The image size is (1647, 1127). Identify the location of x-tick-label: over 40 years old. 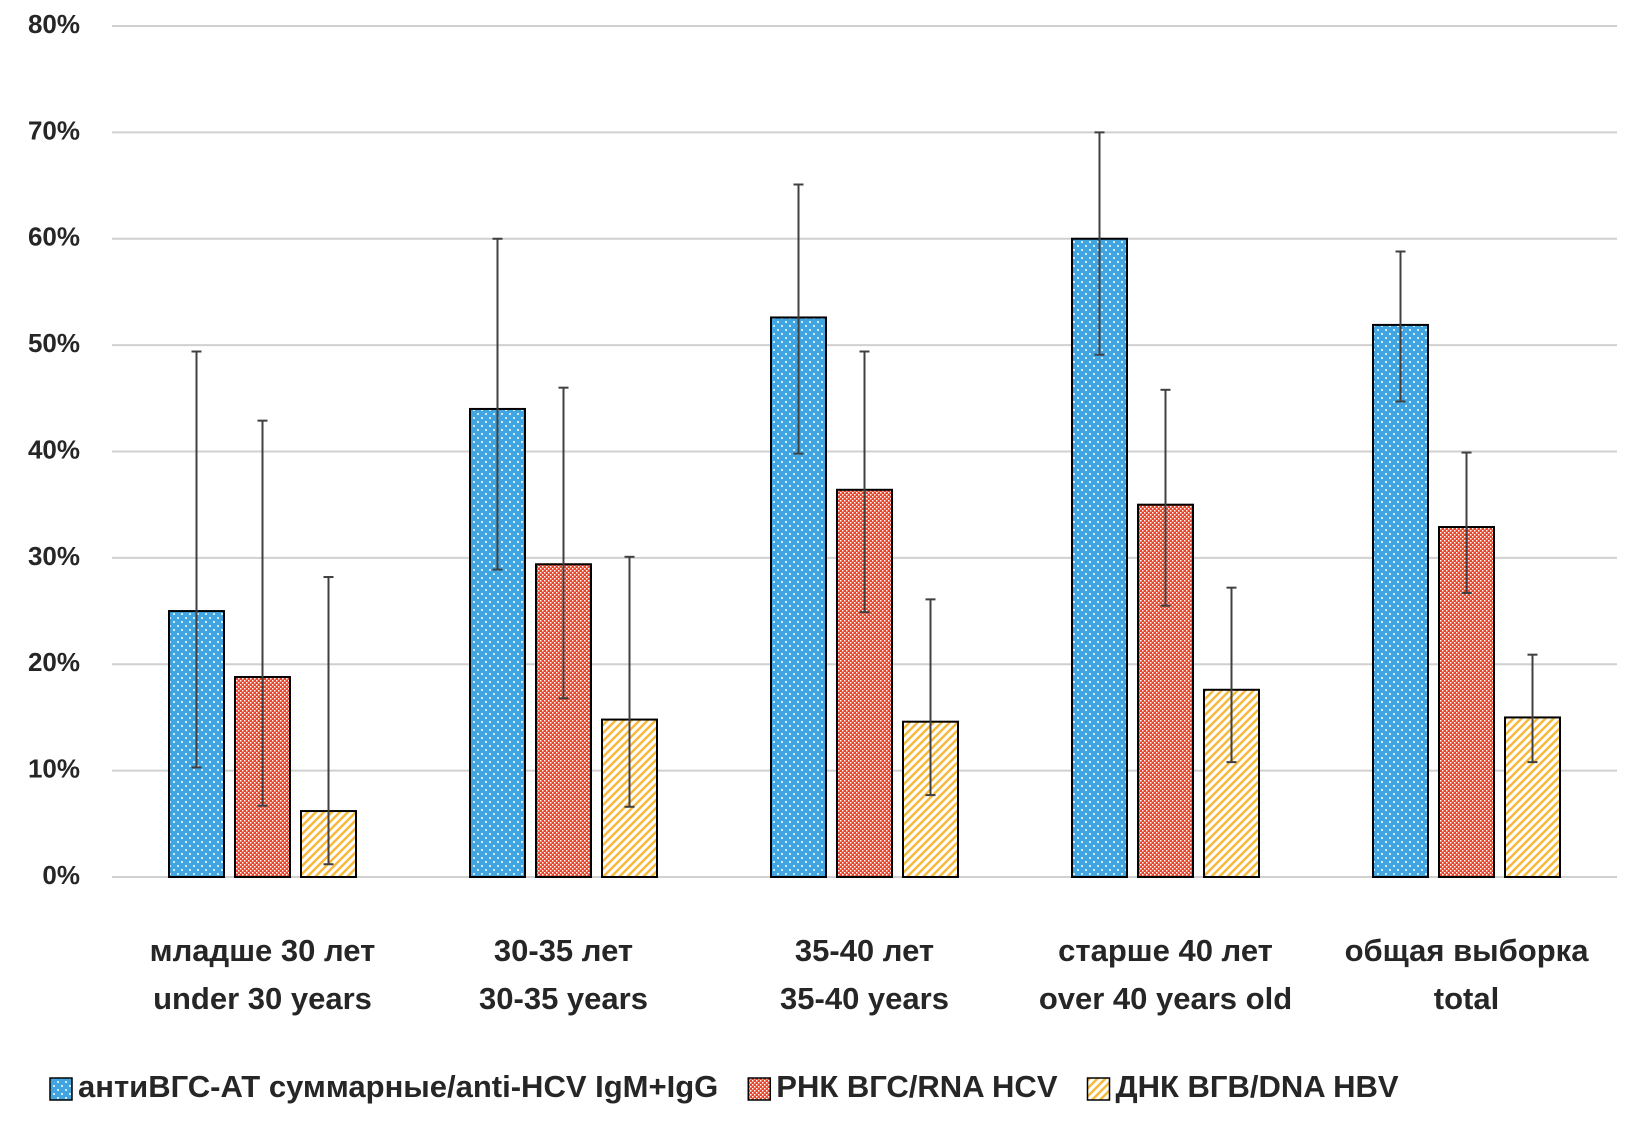
(1165, 998).